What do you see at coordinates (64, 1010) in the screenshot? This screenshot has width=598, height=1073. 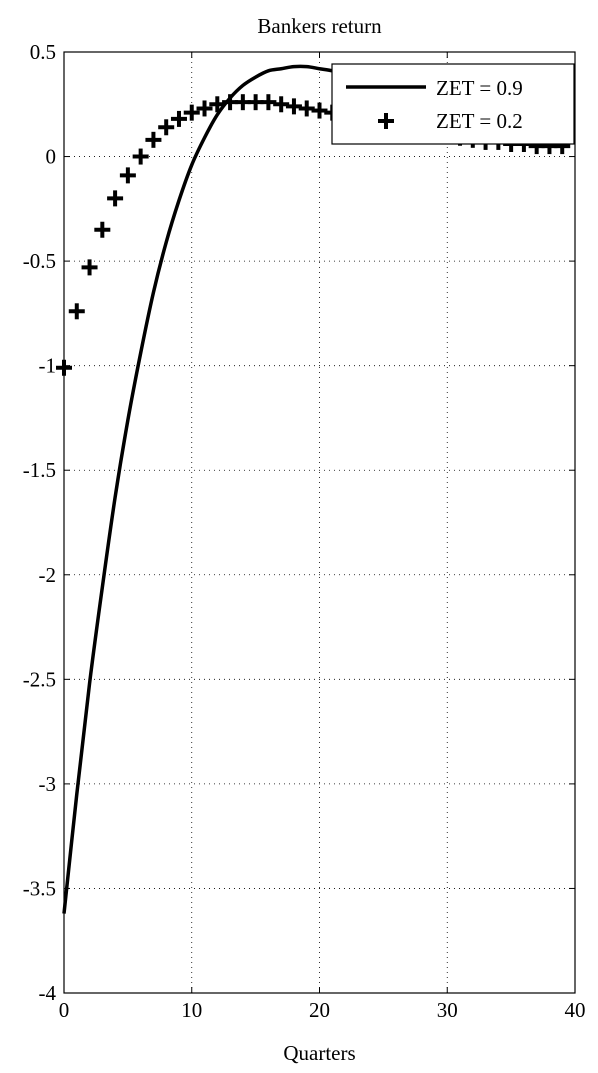 I see `x-tick-label: 0` at bounding box center [64, 1010].